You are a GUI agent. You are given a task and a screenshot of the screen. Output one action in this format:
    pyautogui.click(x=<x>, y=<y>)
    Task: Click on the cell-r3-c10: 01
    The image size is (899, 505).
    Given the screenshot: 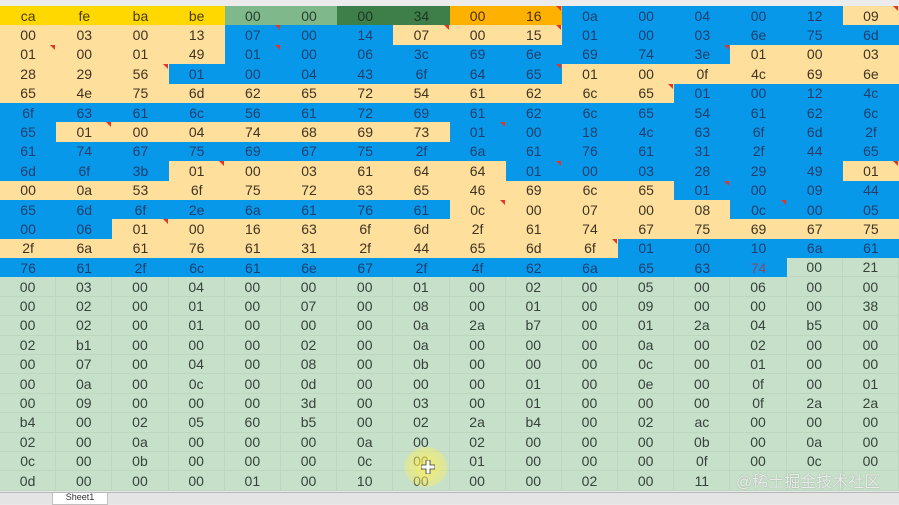 What is the action you would take?
    pyautogui.click(x=590, y=74)
    